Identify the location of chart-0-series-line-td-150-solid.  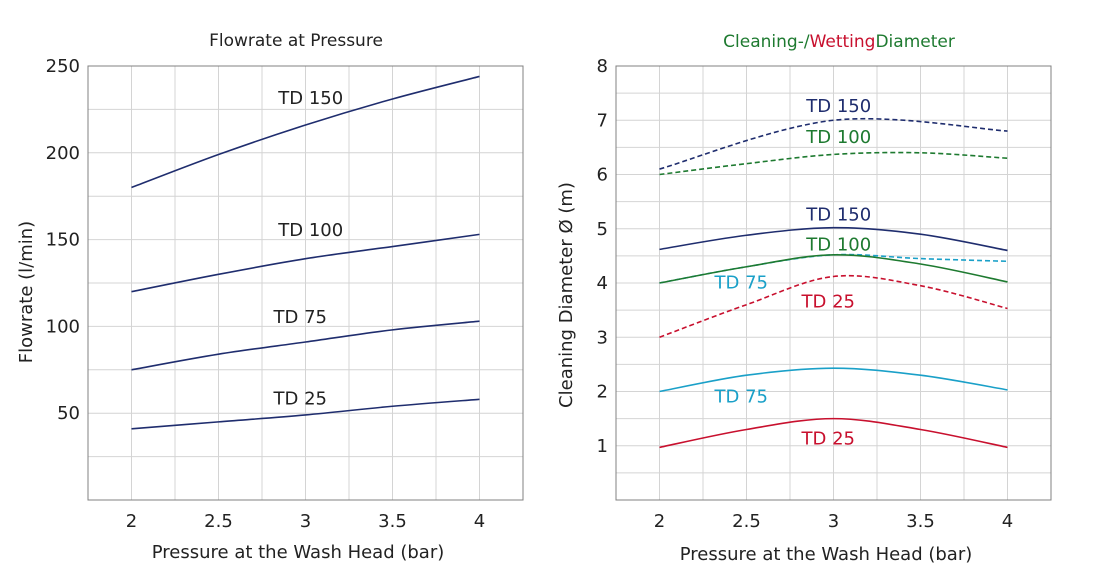
(305, 132).